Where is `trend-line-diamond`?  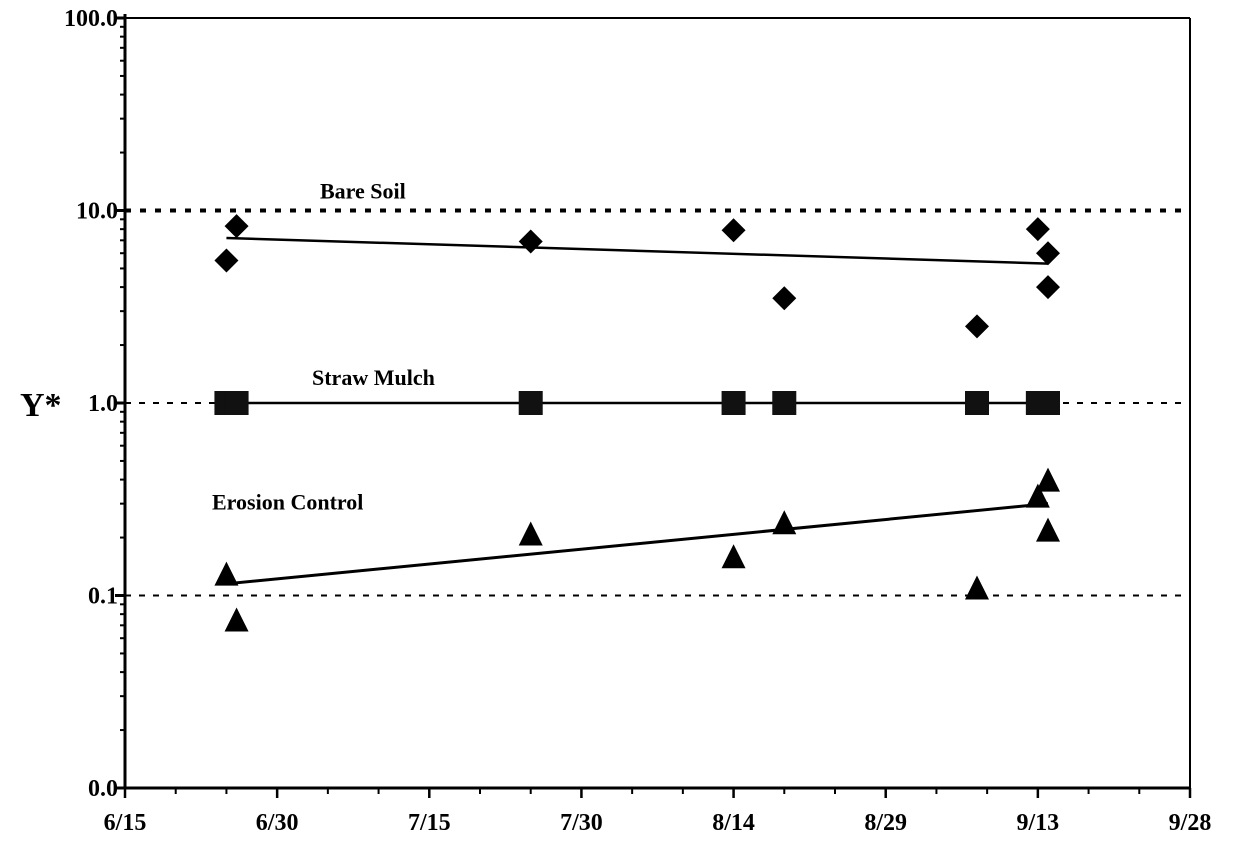 trend-line-diamond is located at coordinates (637, 250).